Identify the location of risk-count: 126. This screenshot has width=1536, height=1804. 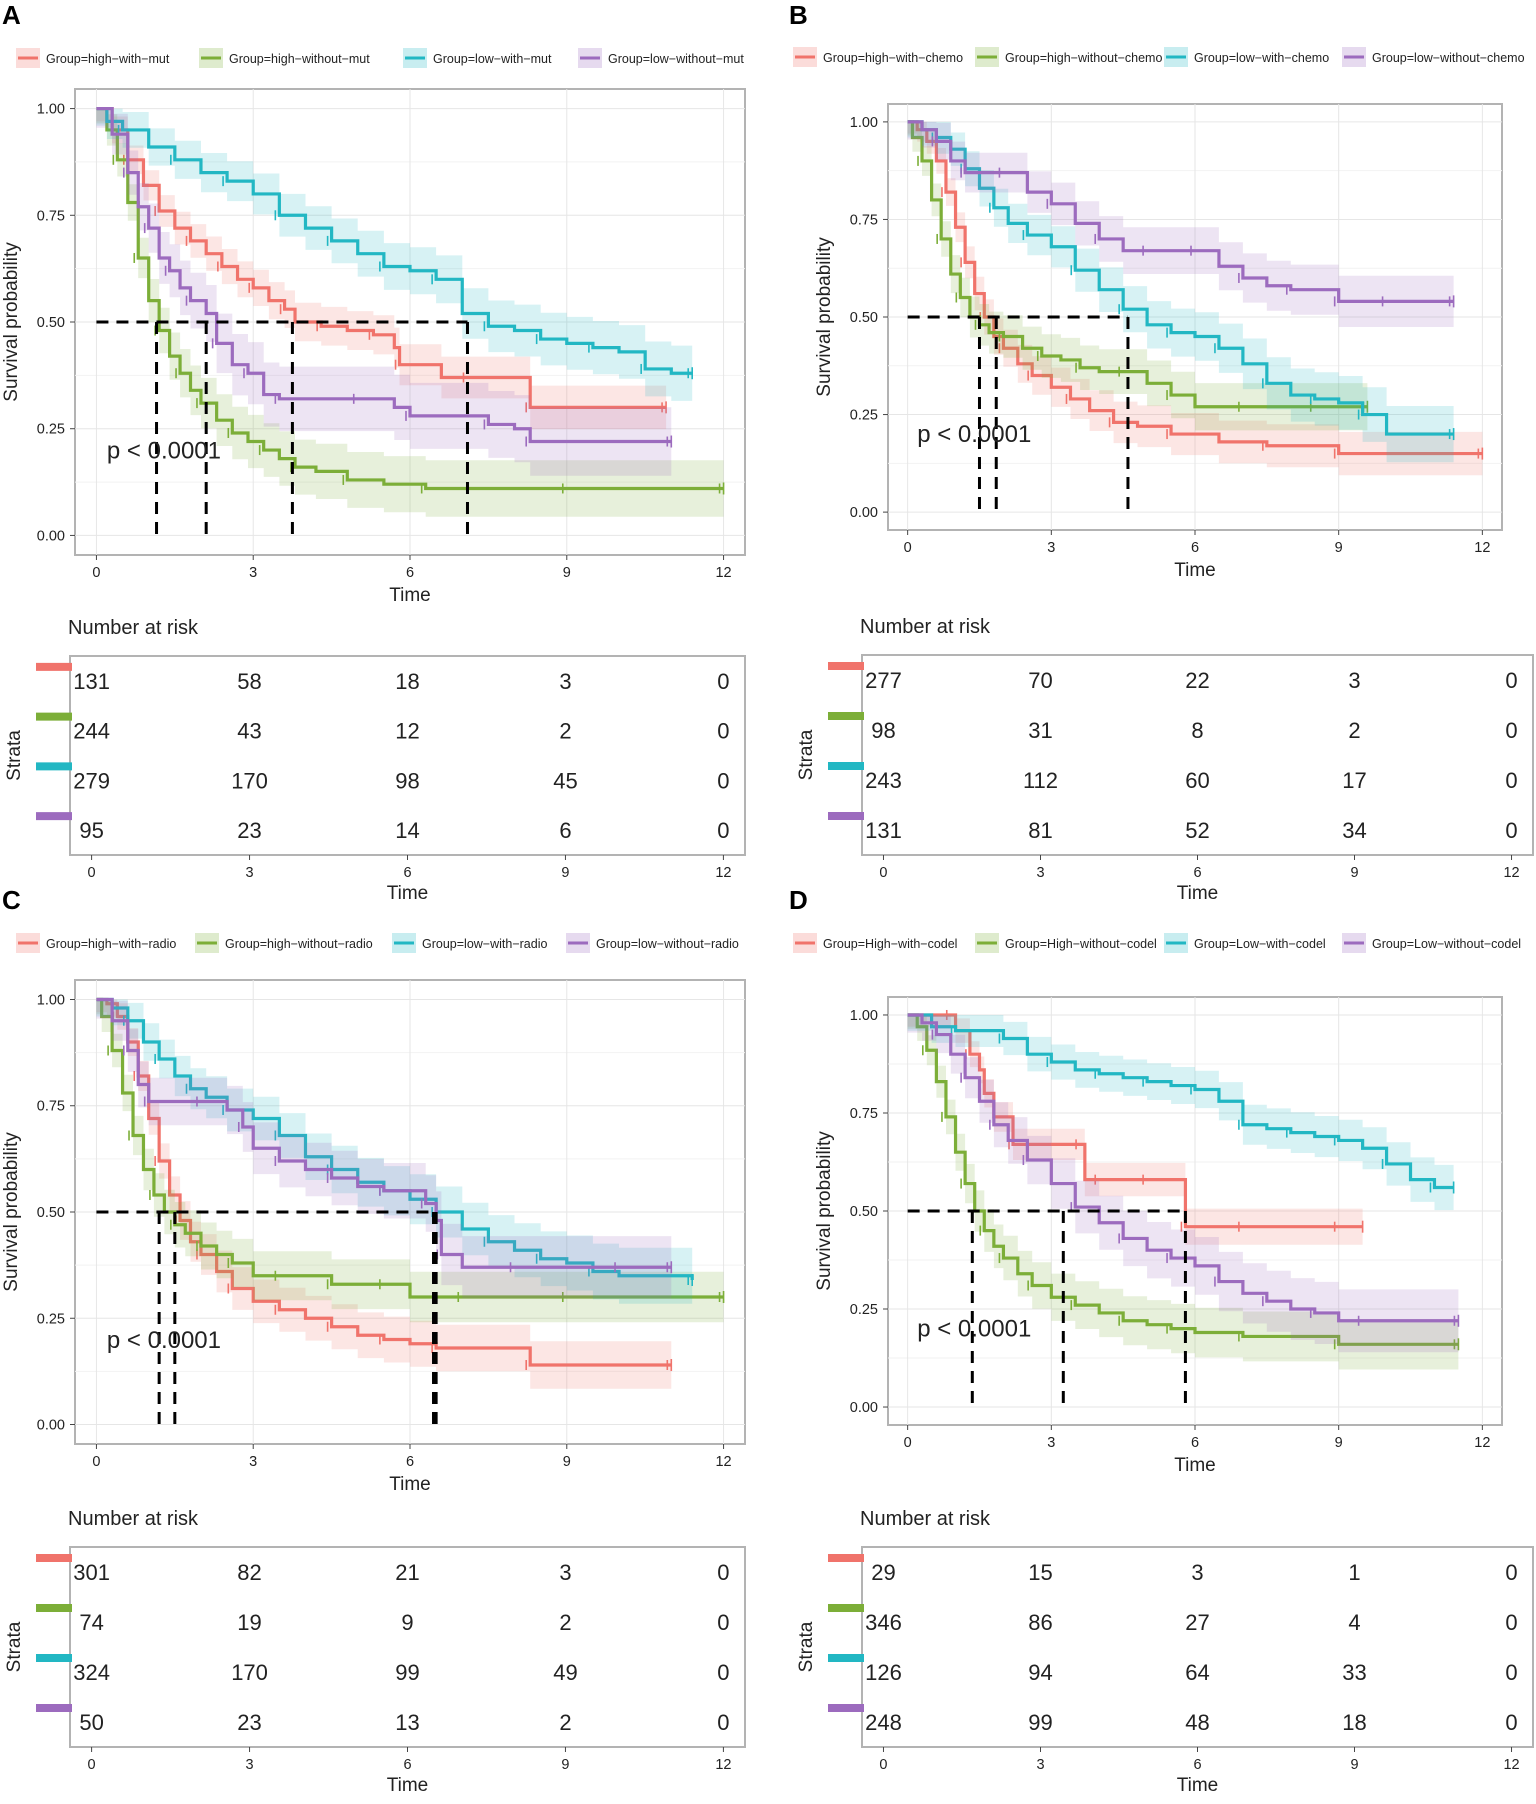
(883, 1672).